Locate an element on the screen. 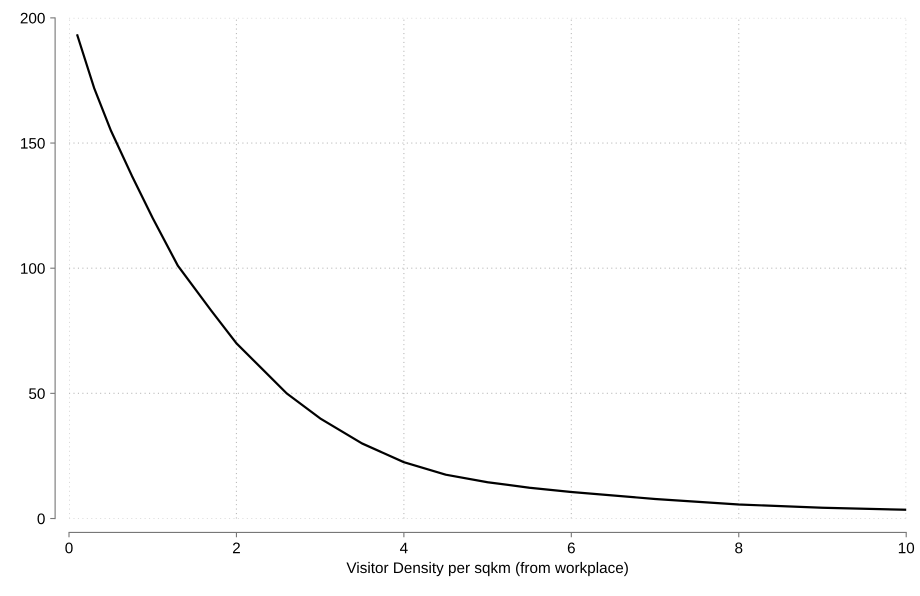  x-tick-label: 8 is located at coordinates (738, 548).